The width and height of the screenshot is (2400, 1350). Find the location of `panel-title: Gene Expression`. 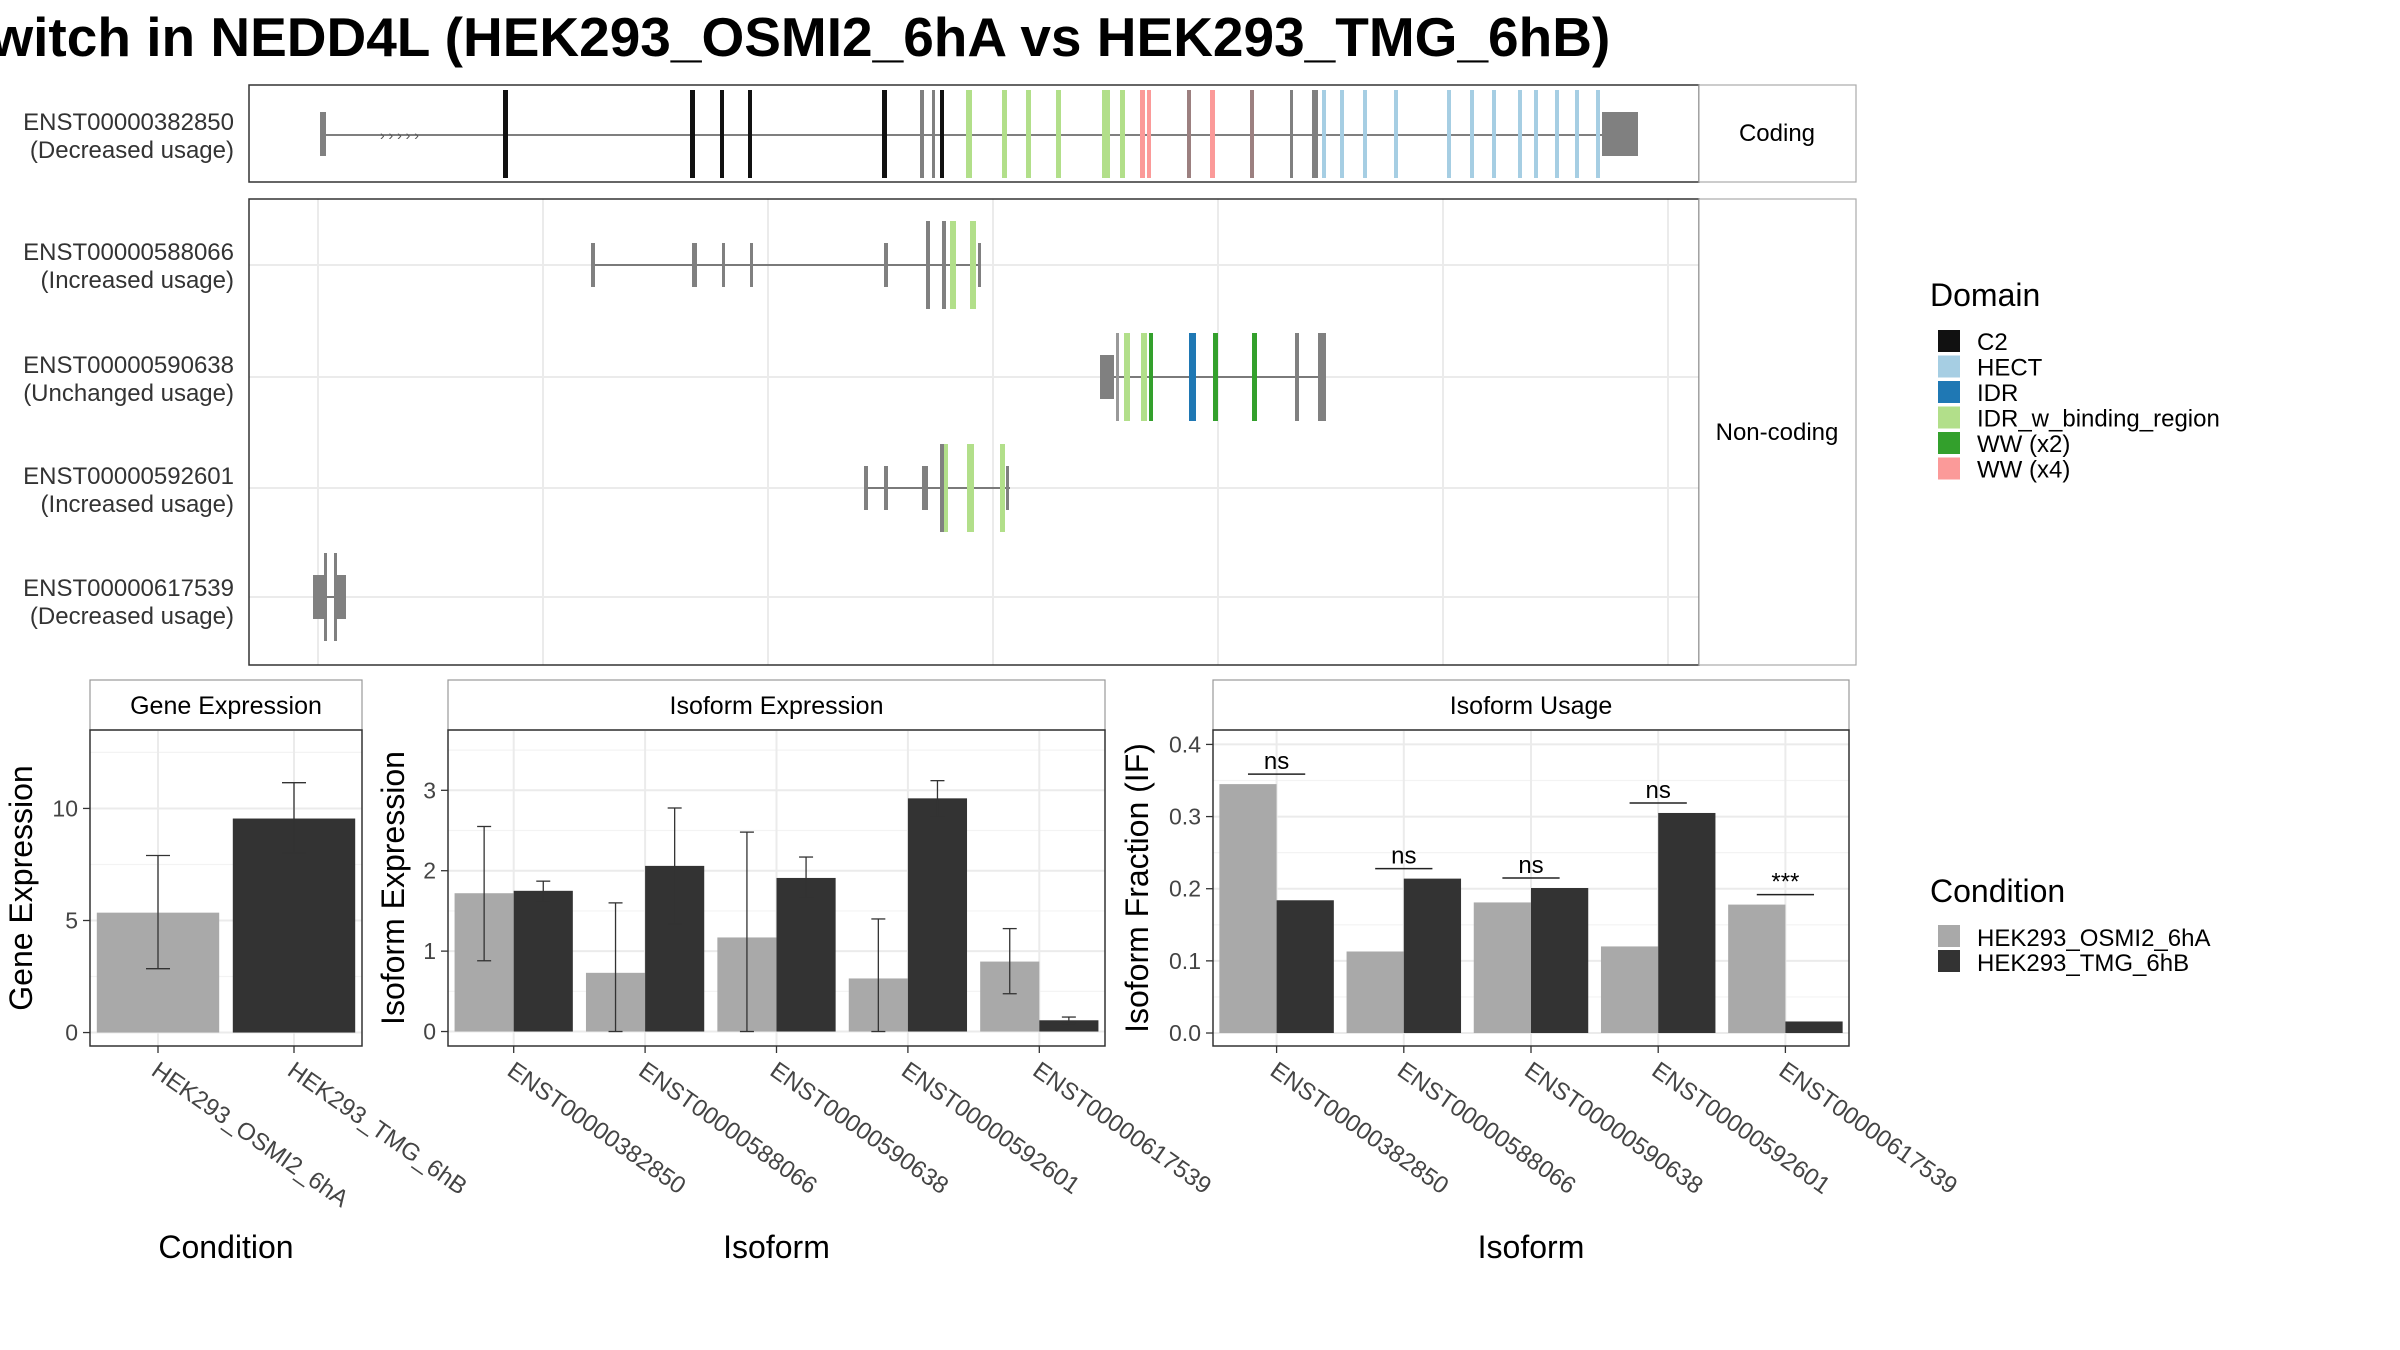

panel-title: Gene Expression is located at coordinates (226, 706).